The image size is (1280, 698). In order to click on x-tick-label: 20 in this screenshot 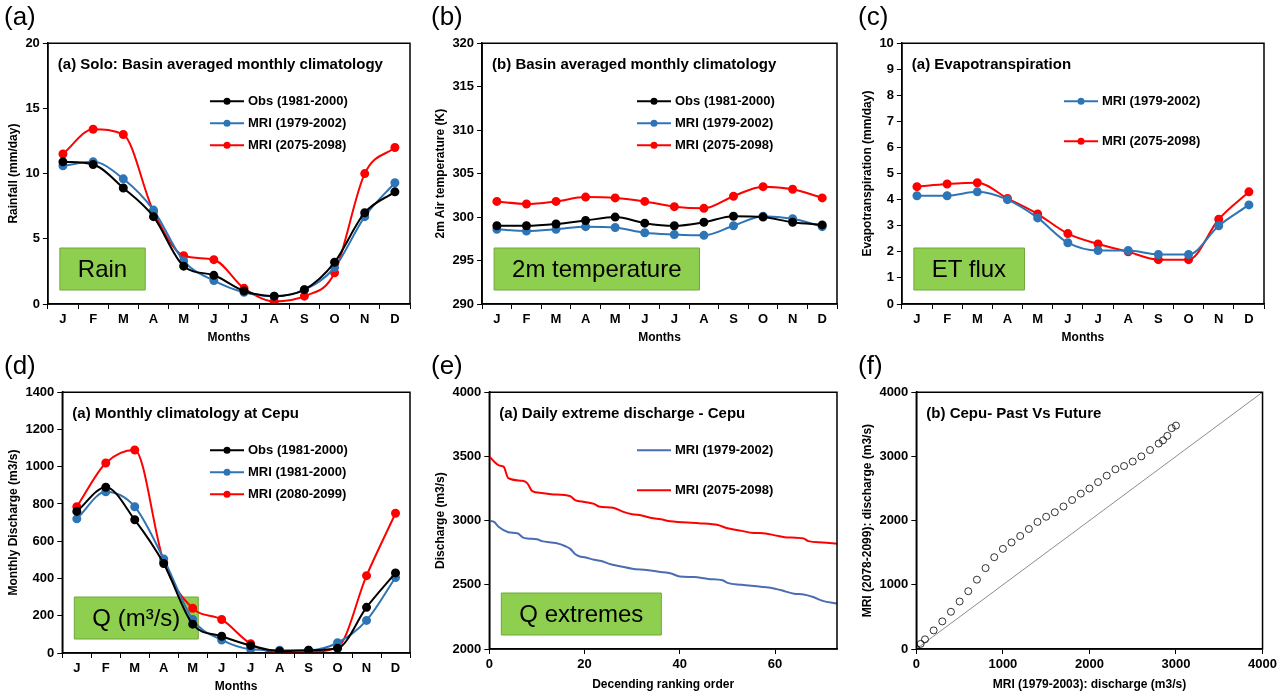, I will do `click(584, 664)`.